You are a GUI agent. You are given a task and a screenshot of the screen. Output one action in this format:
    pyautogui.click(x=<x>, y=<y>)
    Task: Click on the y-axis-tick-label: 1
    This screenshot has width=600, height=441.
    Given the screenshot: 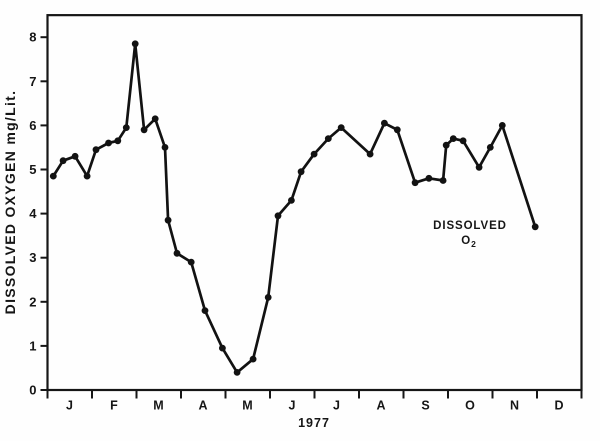 What is the action you would take?
    pyautogui.click(x=32, y=345)
    